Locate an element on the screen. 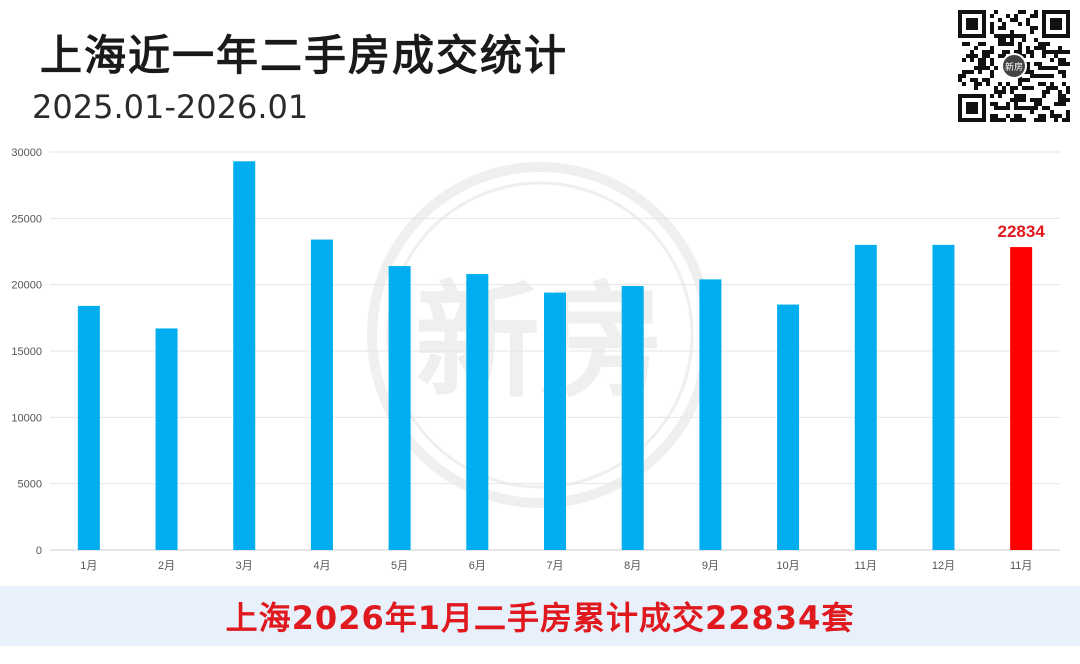  y-tick-label: 0 is located at coordinates (39, 551).